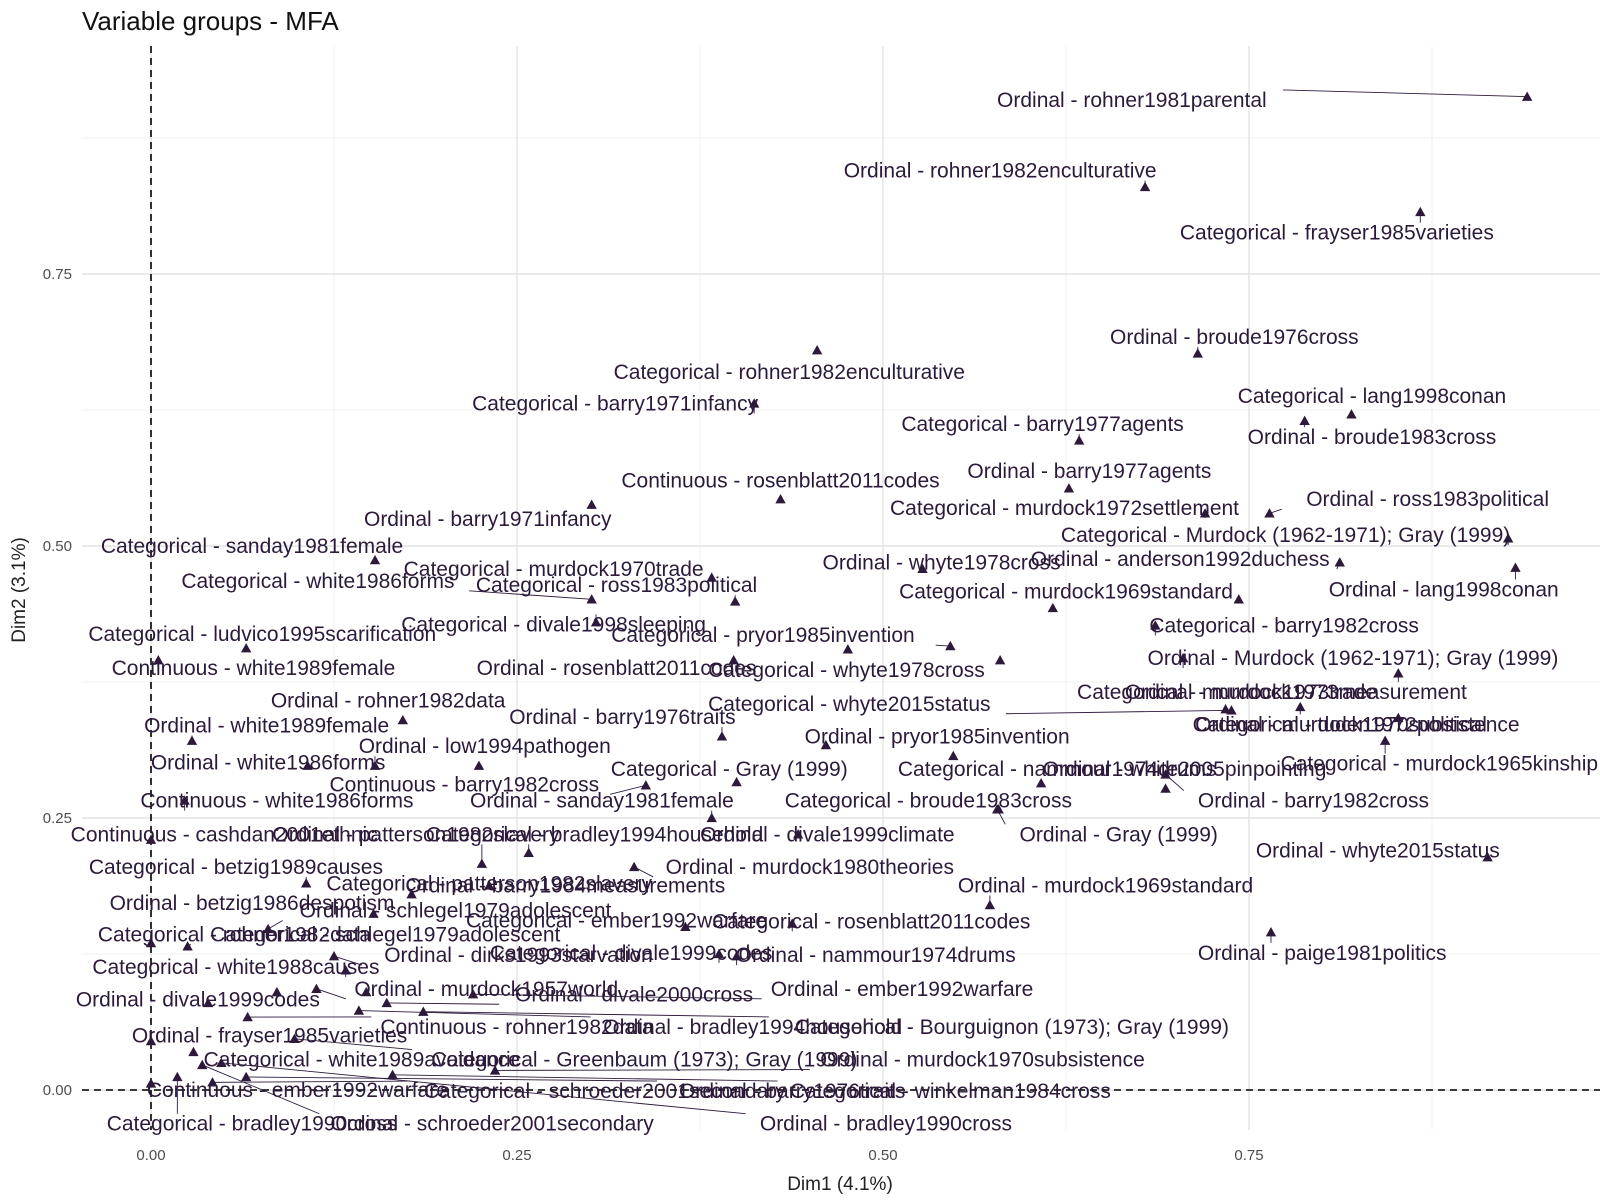 The image size is (1600, 1200). I want to click on point-label: Ordinal - murdock1970subsistence, so click(1357, 724).